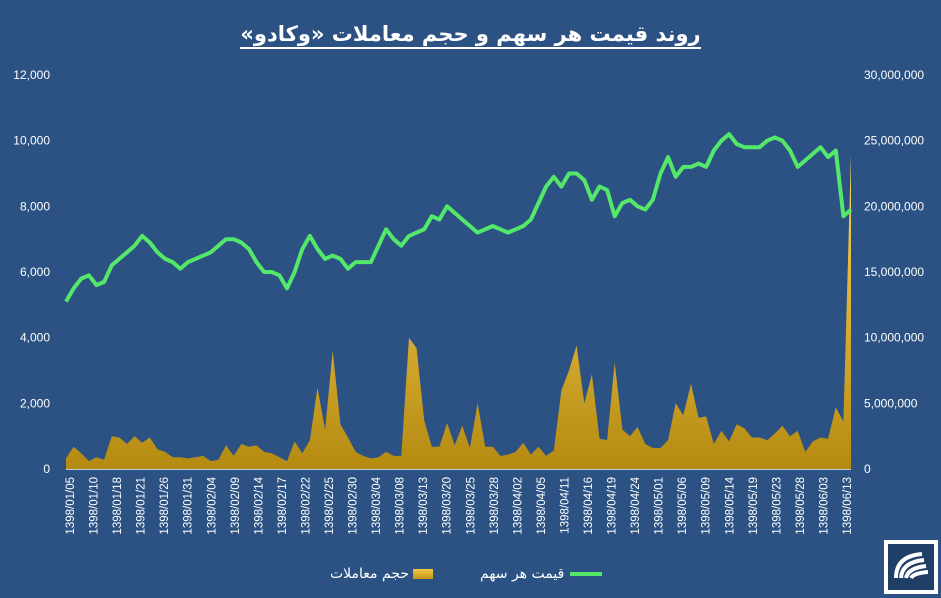 This screenshot has height=598, width=941. I want to click on right-y-tick-label: 20,000,000, so click(894, 206).